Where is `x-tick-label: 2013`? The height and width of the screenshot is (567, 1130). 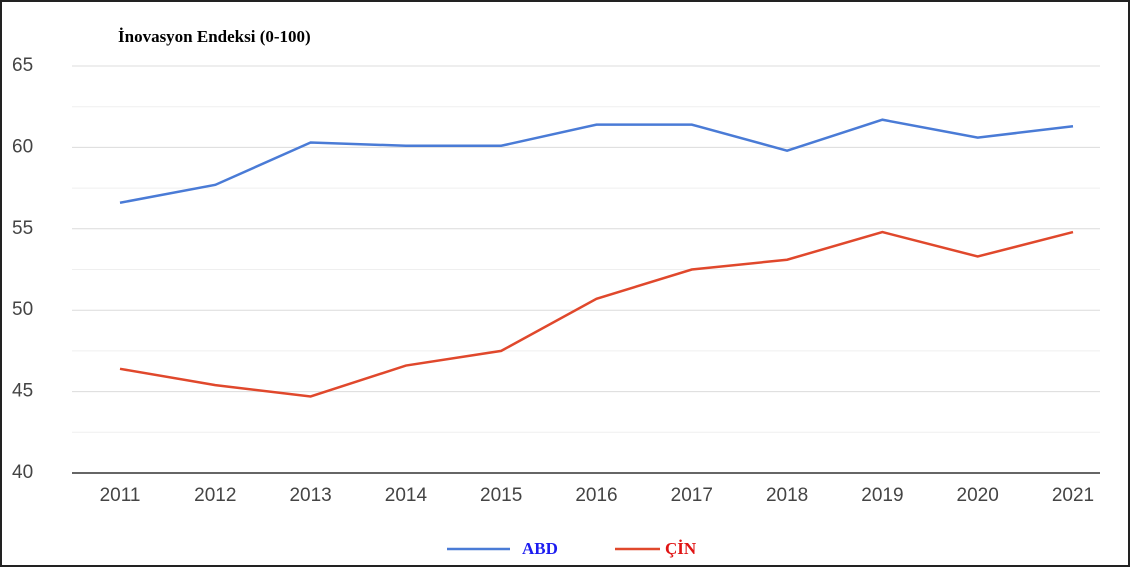 x-tick-label: 2013 is located at coordinates (310, 495).